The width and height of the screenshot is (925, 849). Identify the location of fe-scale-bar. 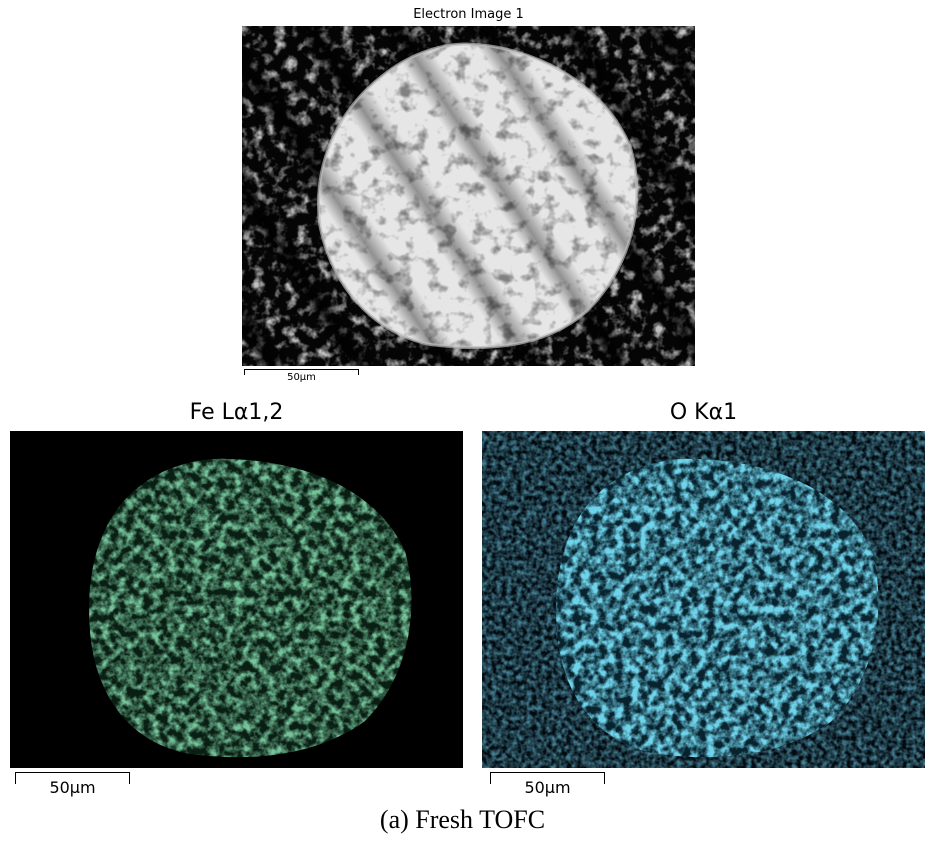
(72, 778).